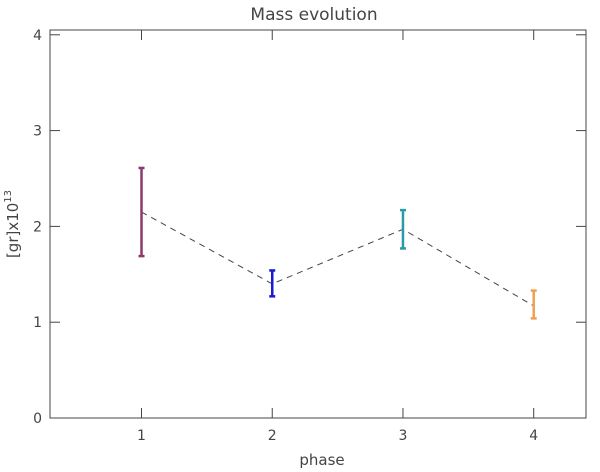  I want to click on y-axis-label-base: [gr]x10, so click(13, 230).